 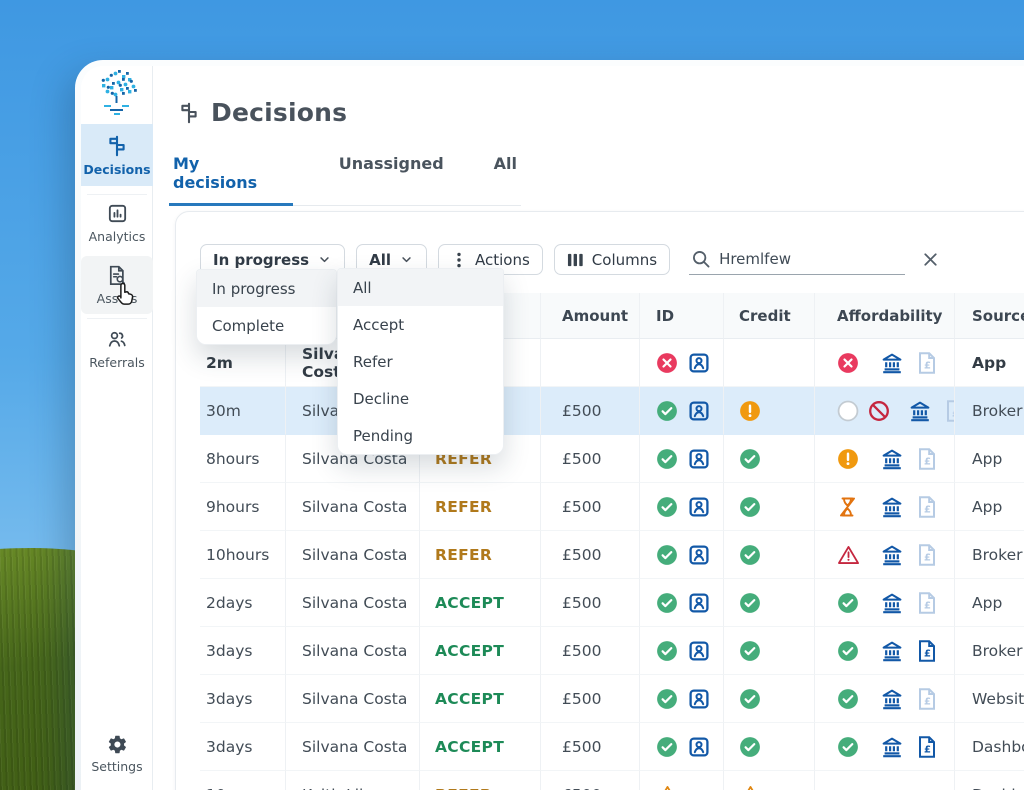 What do you see at coordinates (848, 411) in the screenshot?
I see `circle-empty-icon` at bounding box center [848, 411].